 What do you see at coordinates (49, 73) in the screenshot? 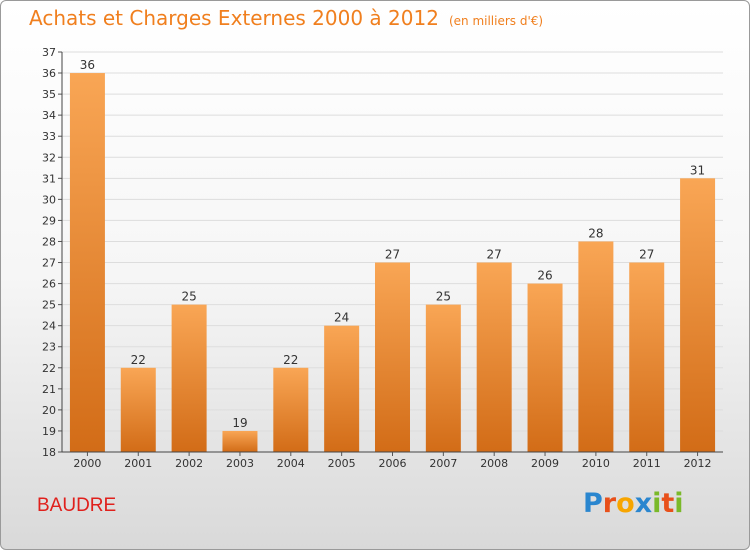
I see `y-tick-label: 36` at bounding box center [49, 73].